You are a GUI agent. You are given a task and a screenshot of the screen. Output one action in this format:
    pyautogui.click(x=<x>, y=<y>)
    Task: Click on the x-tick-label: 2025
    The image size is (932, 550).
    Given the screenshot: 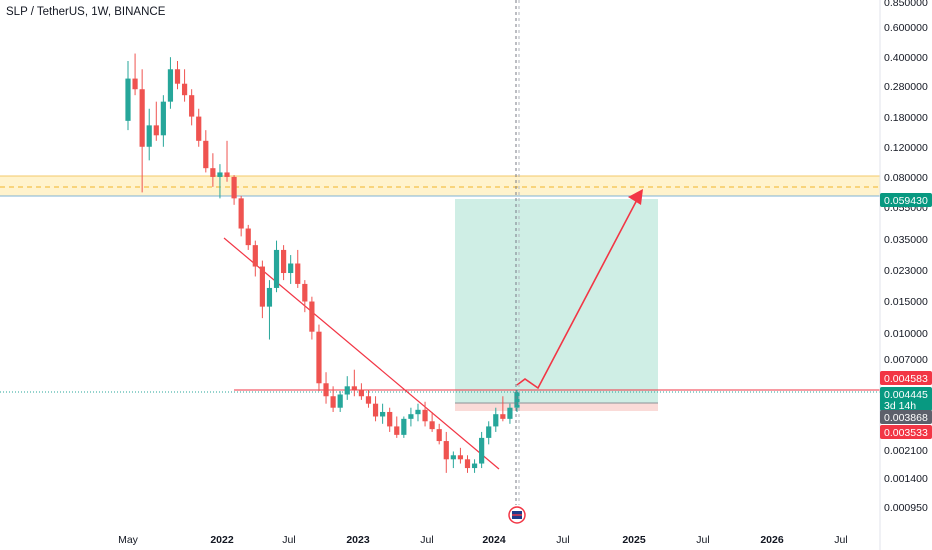 What is the action you would take?
    pyautogui.click(x=634, y=540)
    